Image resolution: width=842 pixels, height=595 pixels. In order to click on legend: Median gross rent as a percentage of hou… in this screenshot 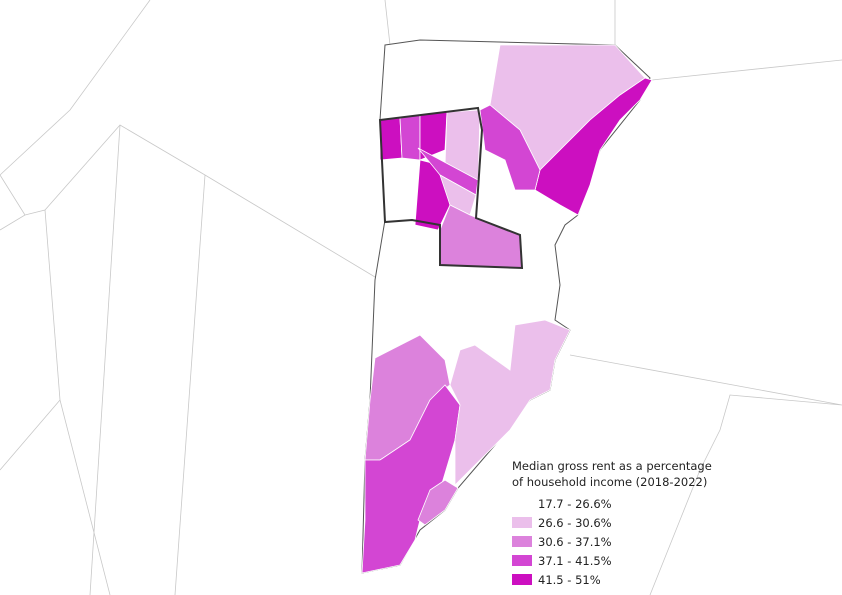, I will do `click(612, 523)`.